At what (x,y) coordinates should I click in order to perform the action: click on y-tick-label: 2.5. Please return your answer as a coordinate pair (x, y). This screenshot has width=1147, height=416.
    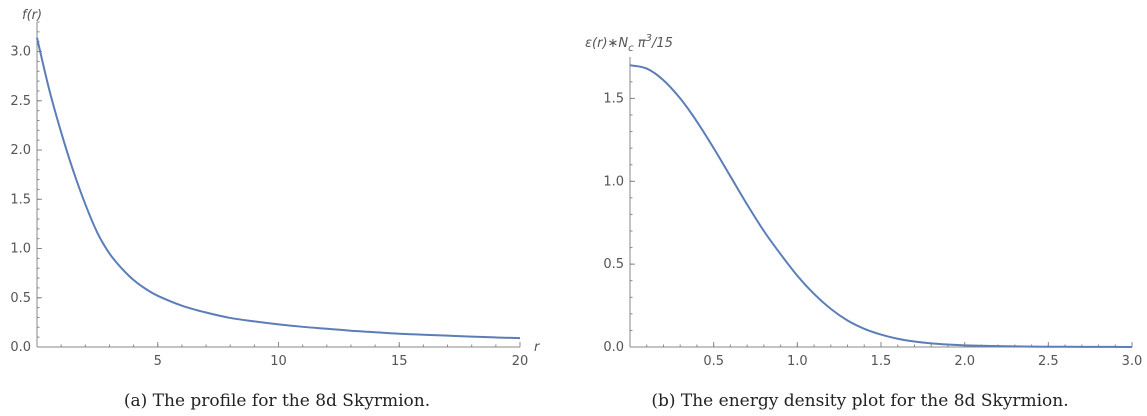
    Looking at the image, I should click on (20, 101).